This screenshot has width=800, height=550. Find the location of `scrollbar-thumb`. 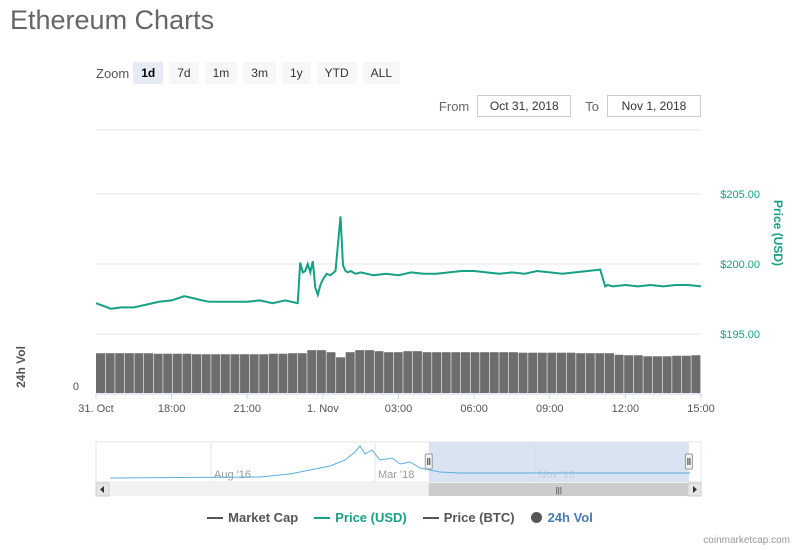

scrollbar-thumb is located at coordinates (558, 489).